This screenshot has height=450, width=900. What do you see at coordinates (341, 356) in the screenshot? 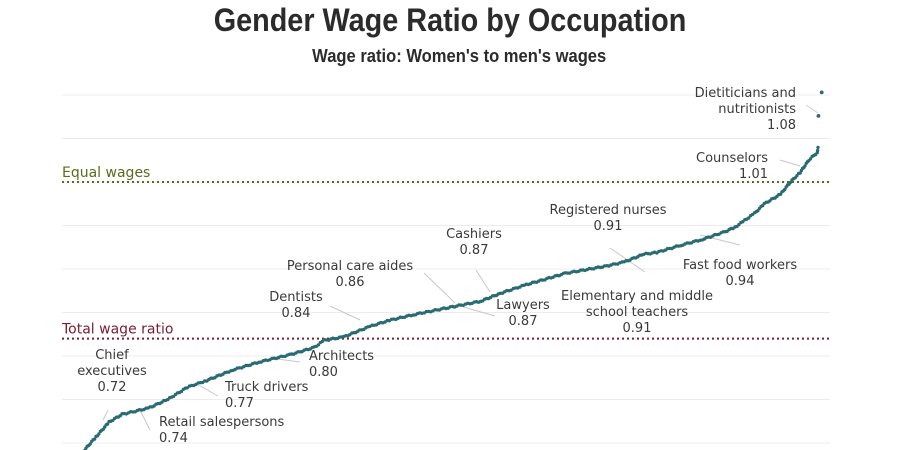
I see `architects-label: Architects` at bounding box center [341, 356].